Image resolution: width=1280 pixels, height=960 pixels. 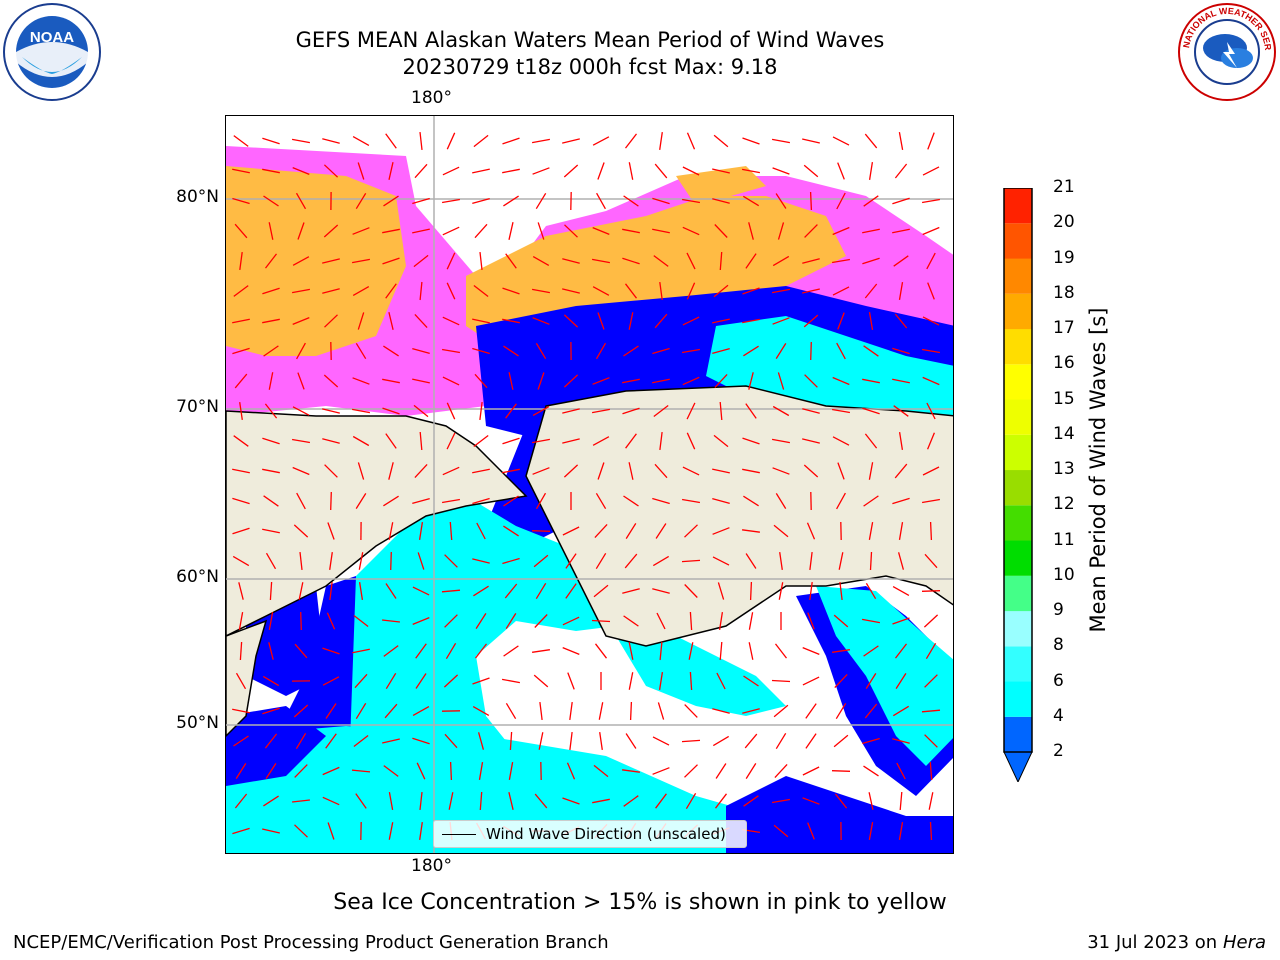 What do you see at coordinates (1058, 610) in the screenshot?
I see `colorbar-tick-9: 9` at bounding box center [1058, 610].